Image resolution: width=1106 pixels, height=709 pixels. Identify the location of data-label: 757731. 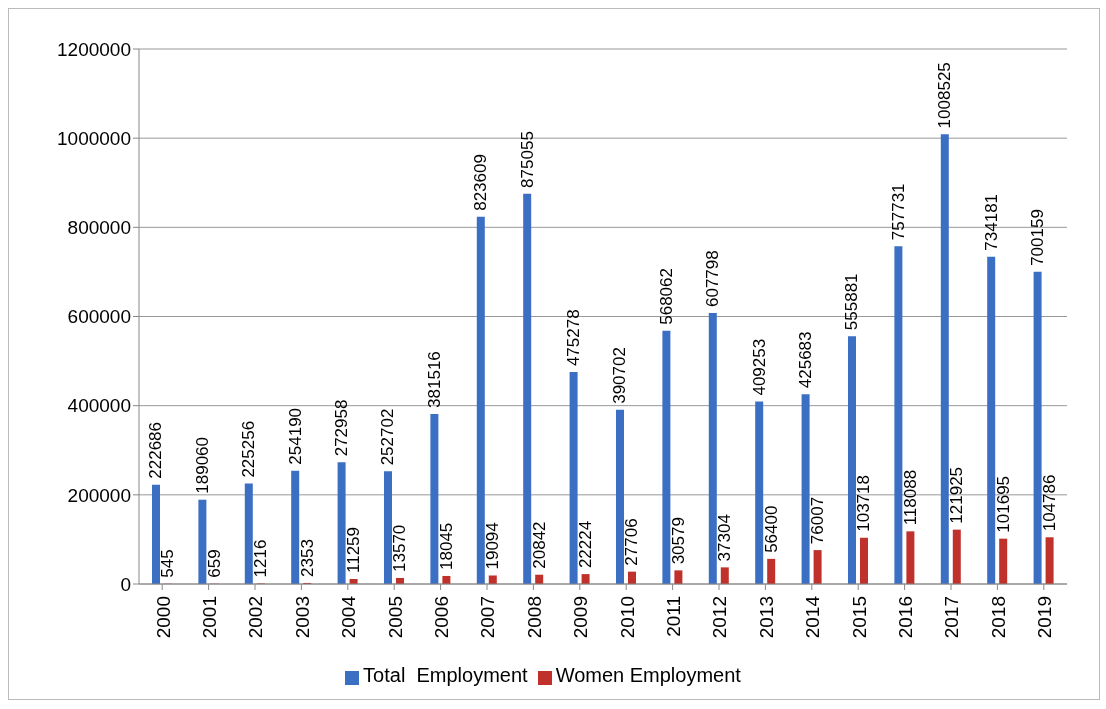
(898, 212).